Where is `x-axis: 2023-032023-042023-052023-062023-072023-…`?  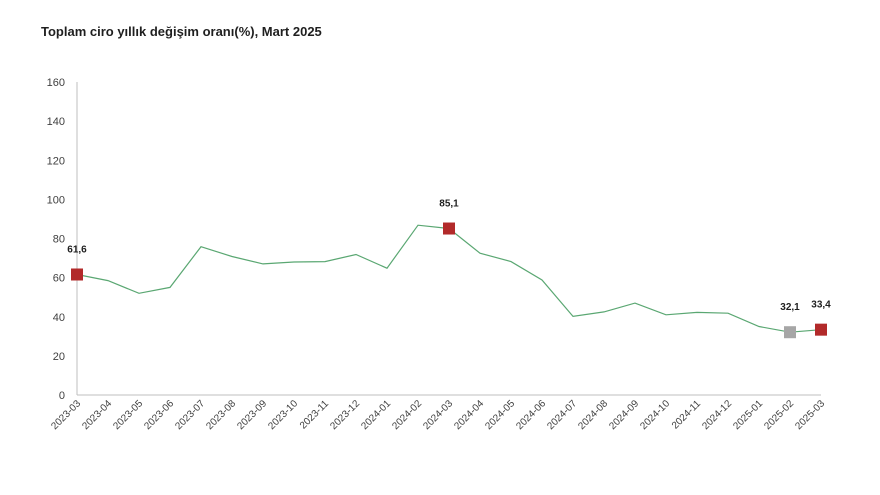
x-axis: 2023-032023-042023-052023-062023-072023-… is located at coordinates (438, 413).